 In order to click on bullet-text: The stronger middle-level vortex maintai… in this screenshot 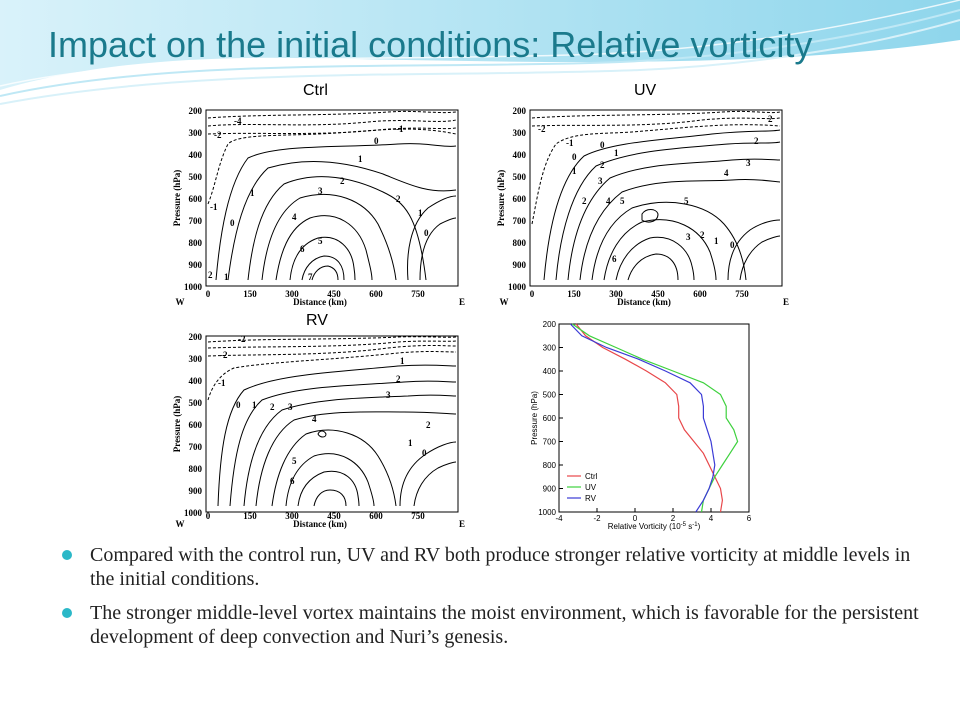, I will do `click(504, 625)`.